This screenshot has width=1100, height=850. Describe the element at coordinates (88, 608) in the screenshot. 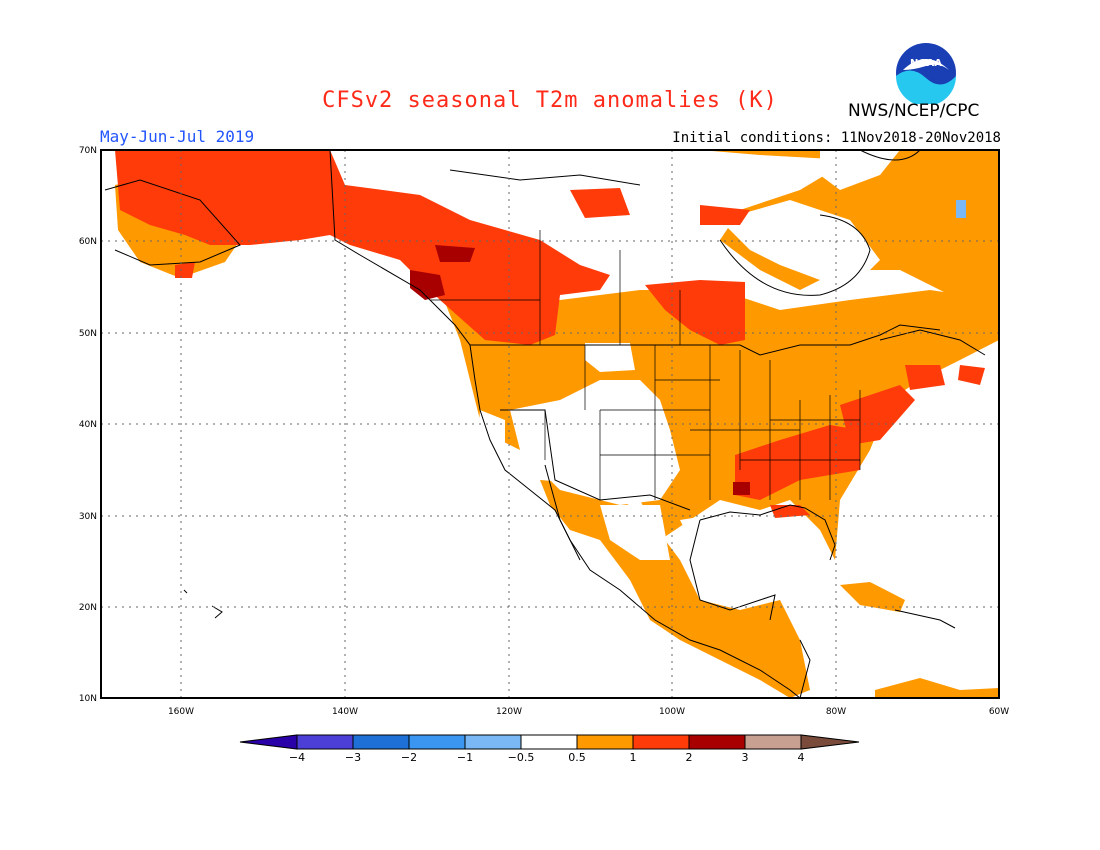

I see `lat-label: 20N` at that location.